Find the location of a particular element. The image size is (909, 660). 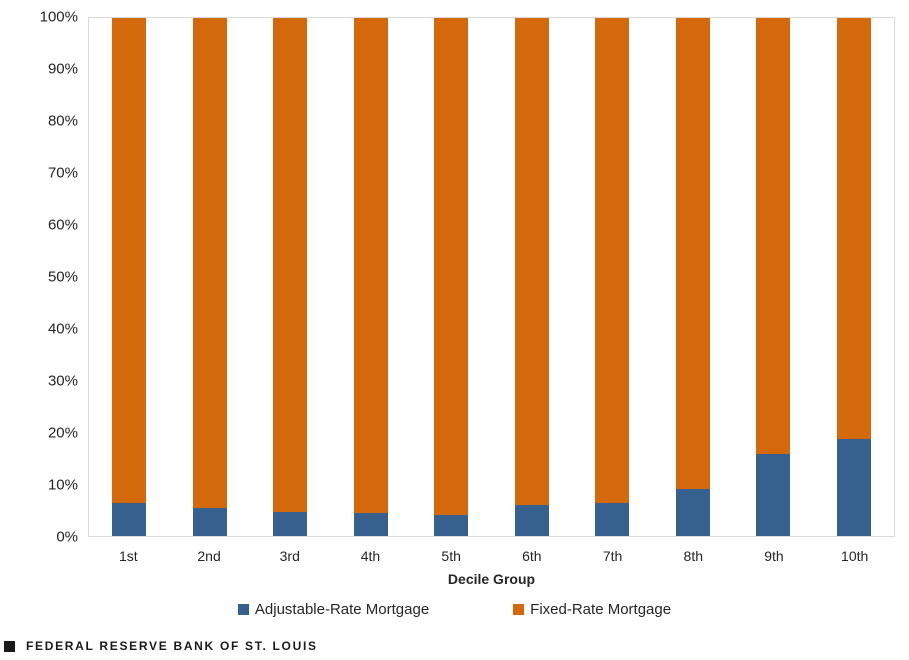

bar-slot-9th is located at coordinates (773, 277).